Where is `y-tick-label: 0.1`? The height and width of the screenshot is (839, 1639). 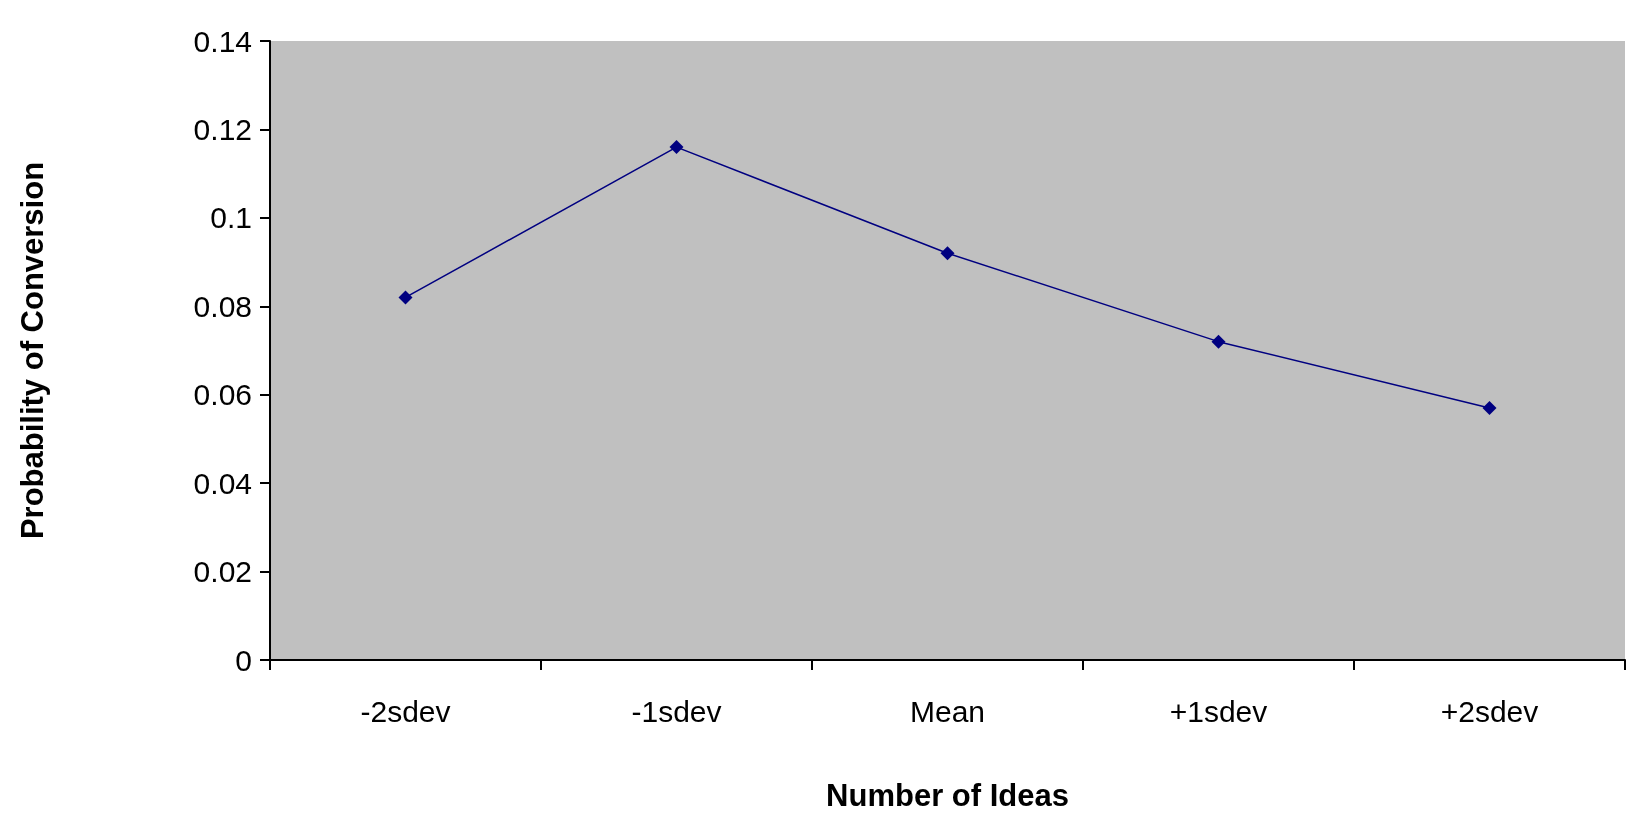 y-tick-label: 0.1 is located at coordinates (231, 218).